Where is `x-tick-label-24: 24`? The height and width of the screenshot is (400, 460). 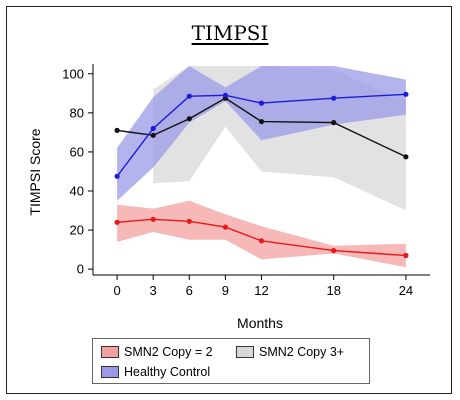
x-tick-label-24: 24 is located at coordinates (406, 290).